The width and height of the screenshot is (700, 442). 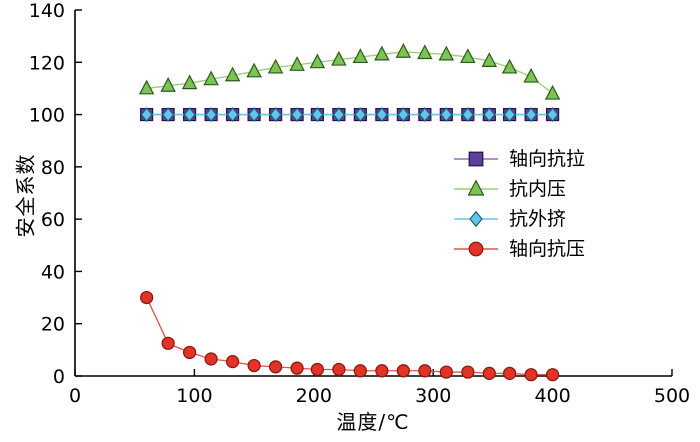 I want to click on series-external-collapse, so click(x=349, y=115).